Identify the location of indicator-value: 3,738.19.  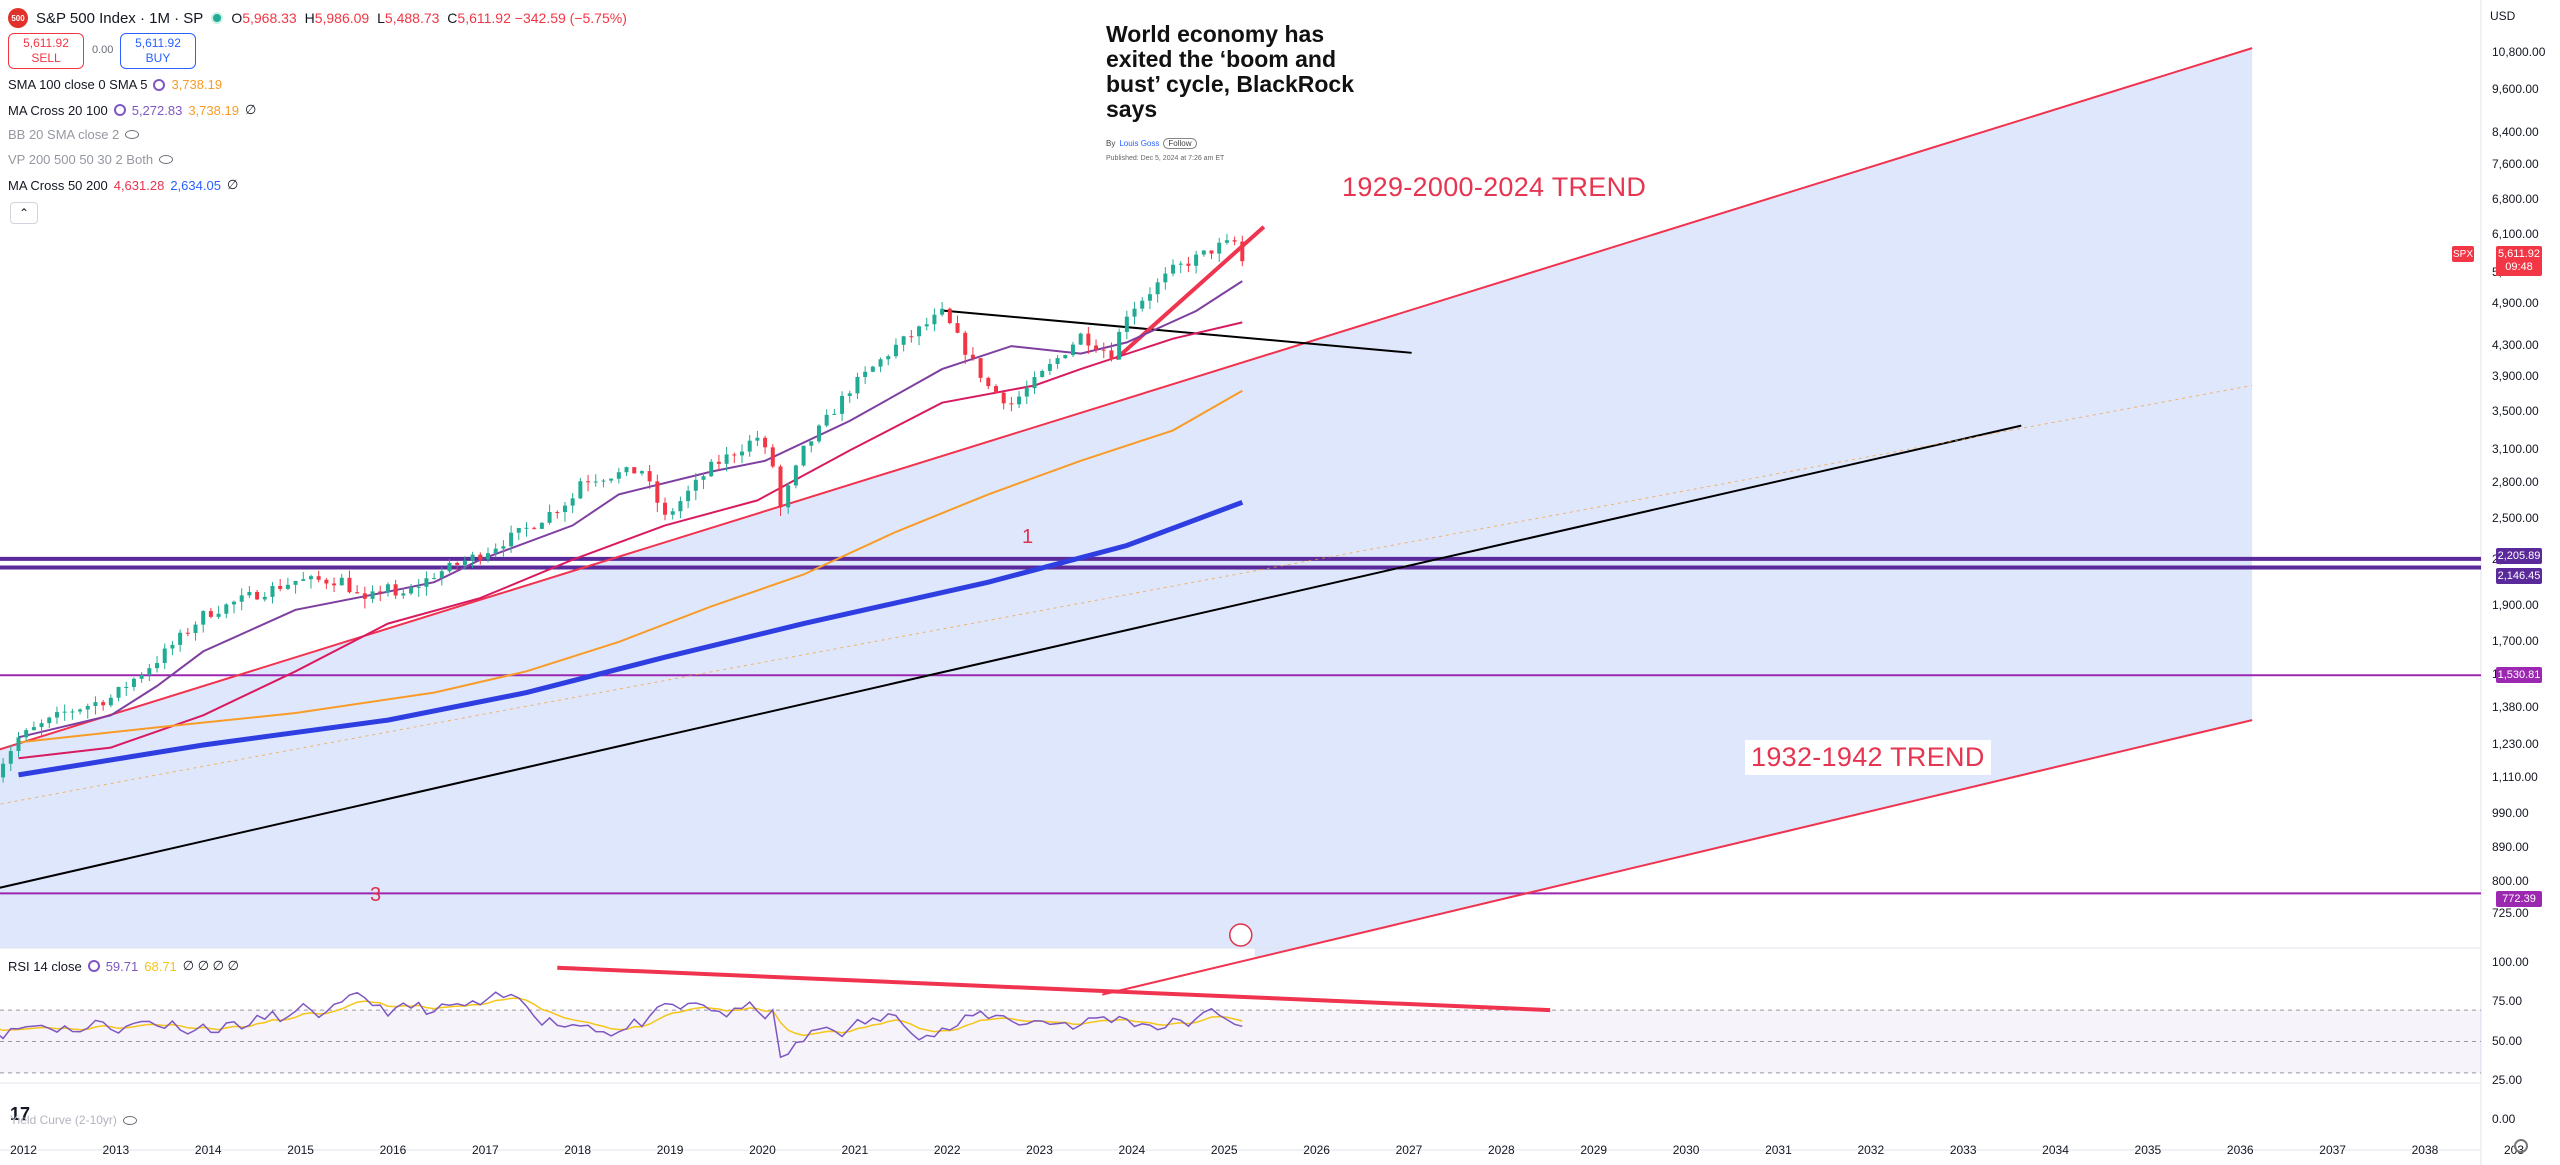
(197, 84).